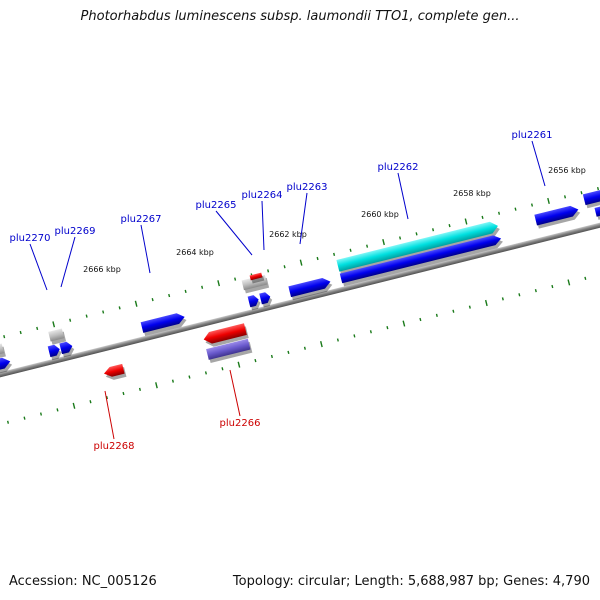 The image size is (600, 600). Describe the element at coordinates (310, 288) in the screenshot. I see `gene-plu2263-arrow` at that location.